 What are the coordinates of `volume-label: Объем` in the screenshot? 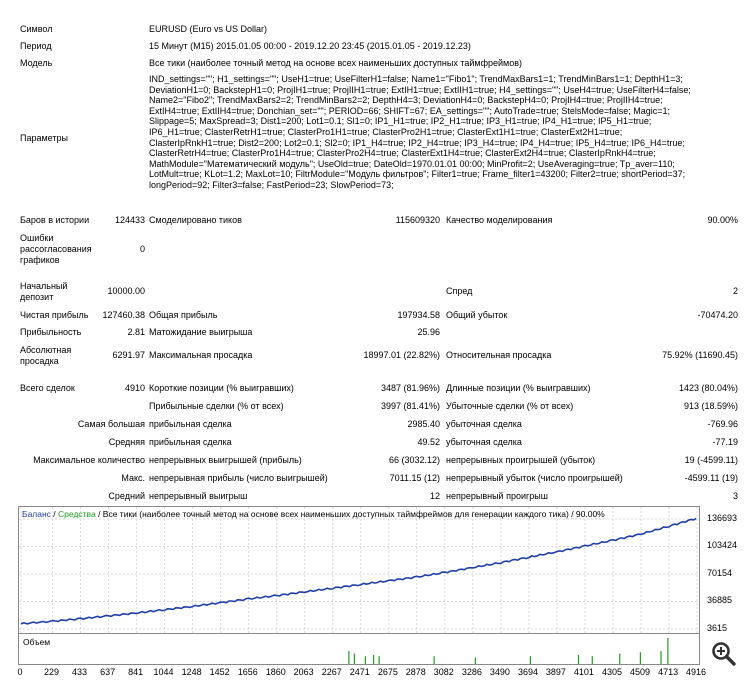 It's located at (37, 642).